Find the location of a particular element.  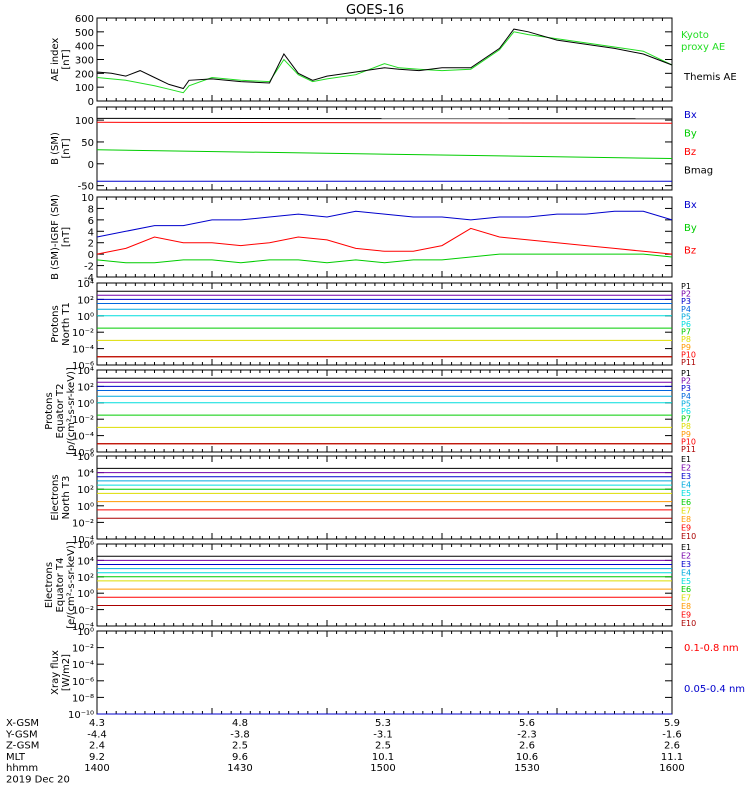

y-tick-label: 8 is located at coordinates (91, 209).